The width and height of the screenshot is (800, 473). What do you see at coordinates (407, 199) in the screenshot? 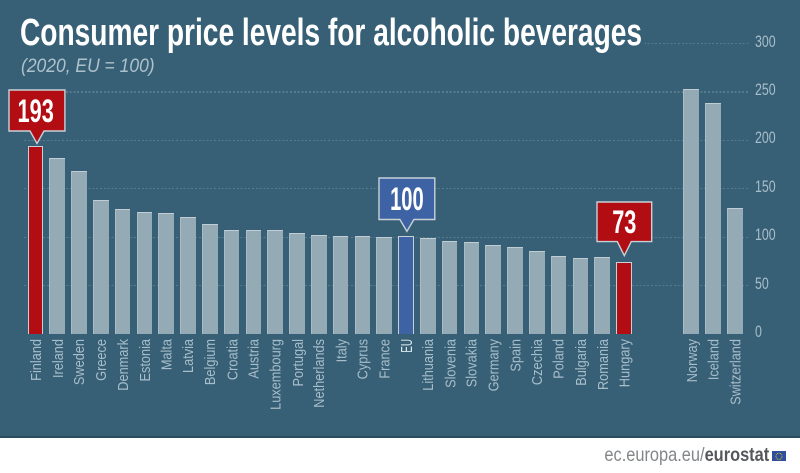
I see `svg-text: 100` at bounding box center [407, 199].